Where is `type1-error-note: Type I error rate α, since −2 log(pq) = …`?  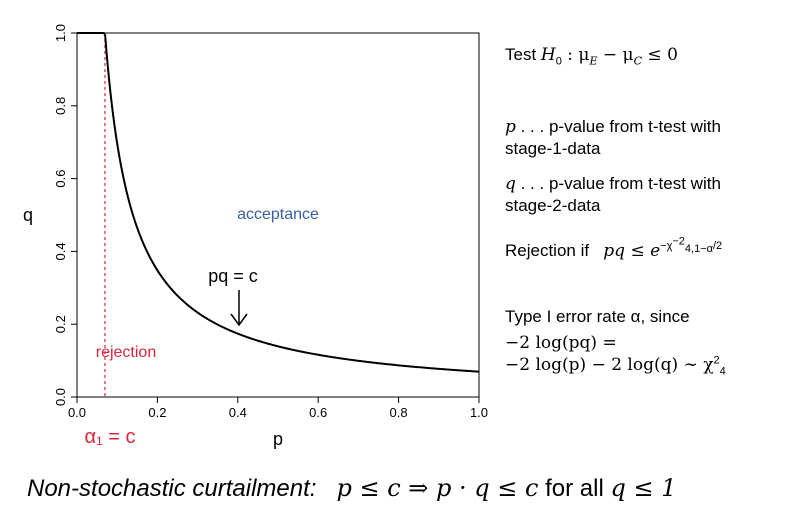 type1-error-note: Type I error rate α, since −2 log(pq) = … is located at coordinates (615, 342).